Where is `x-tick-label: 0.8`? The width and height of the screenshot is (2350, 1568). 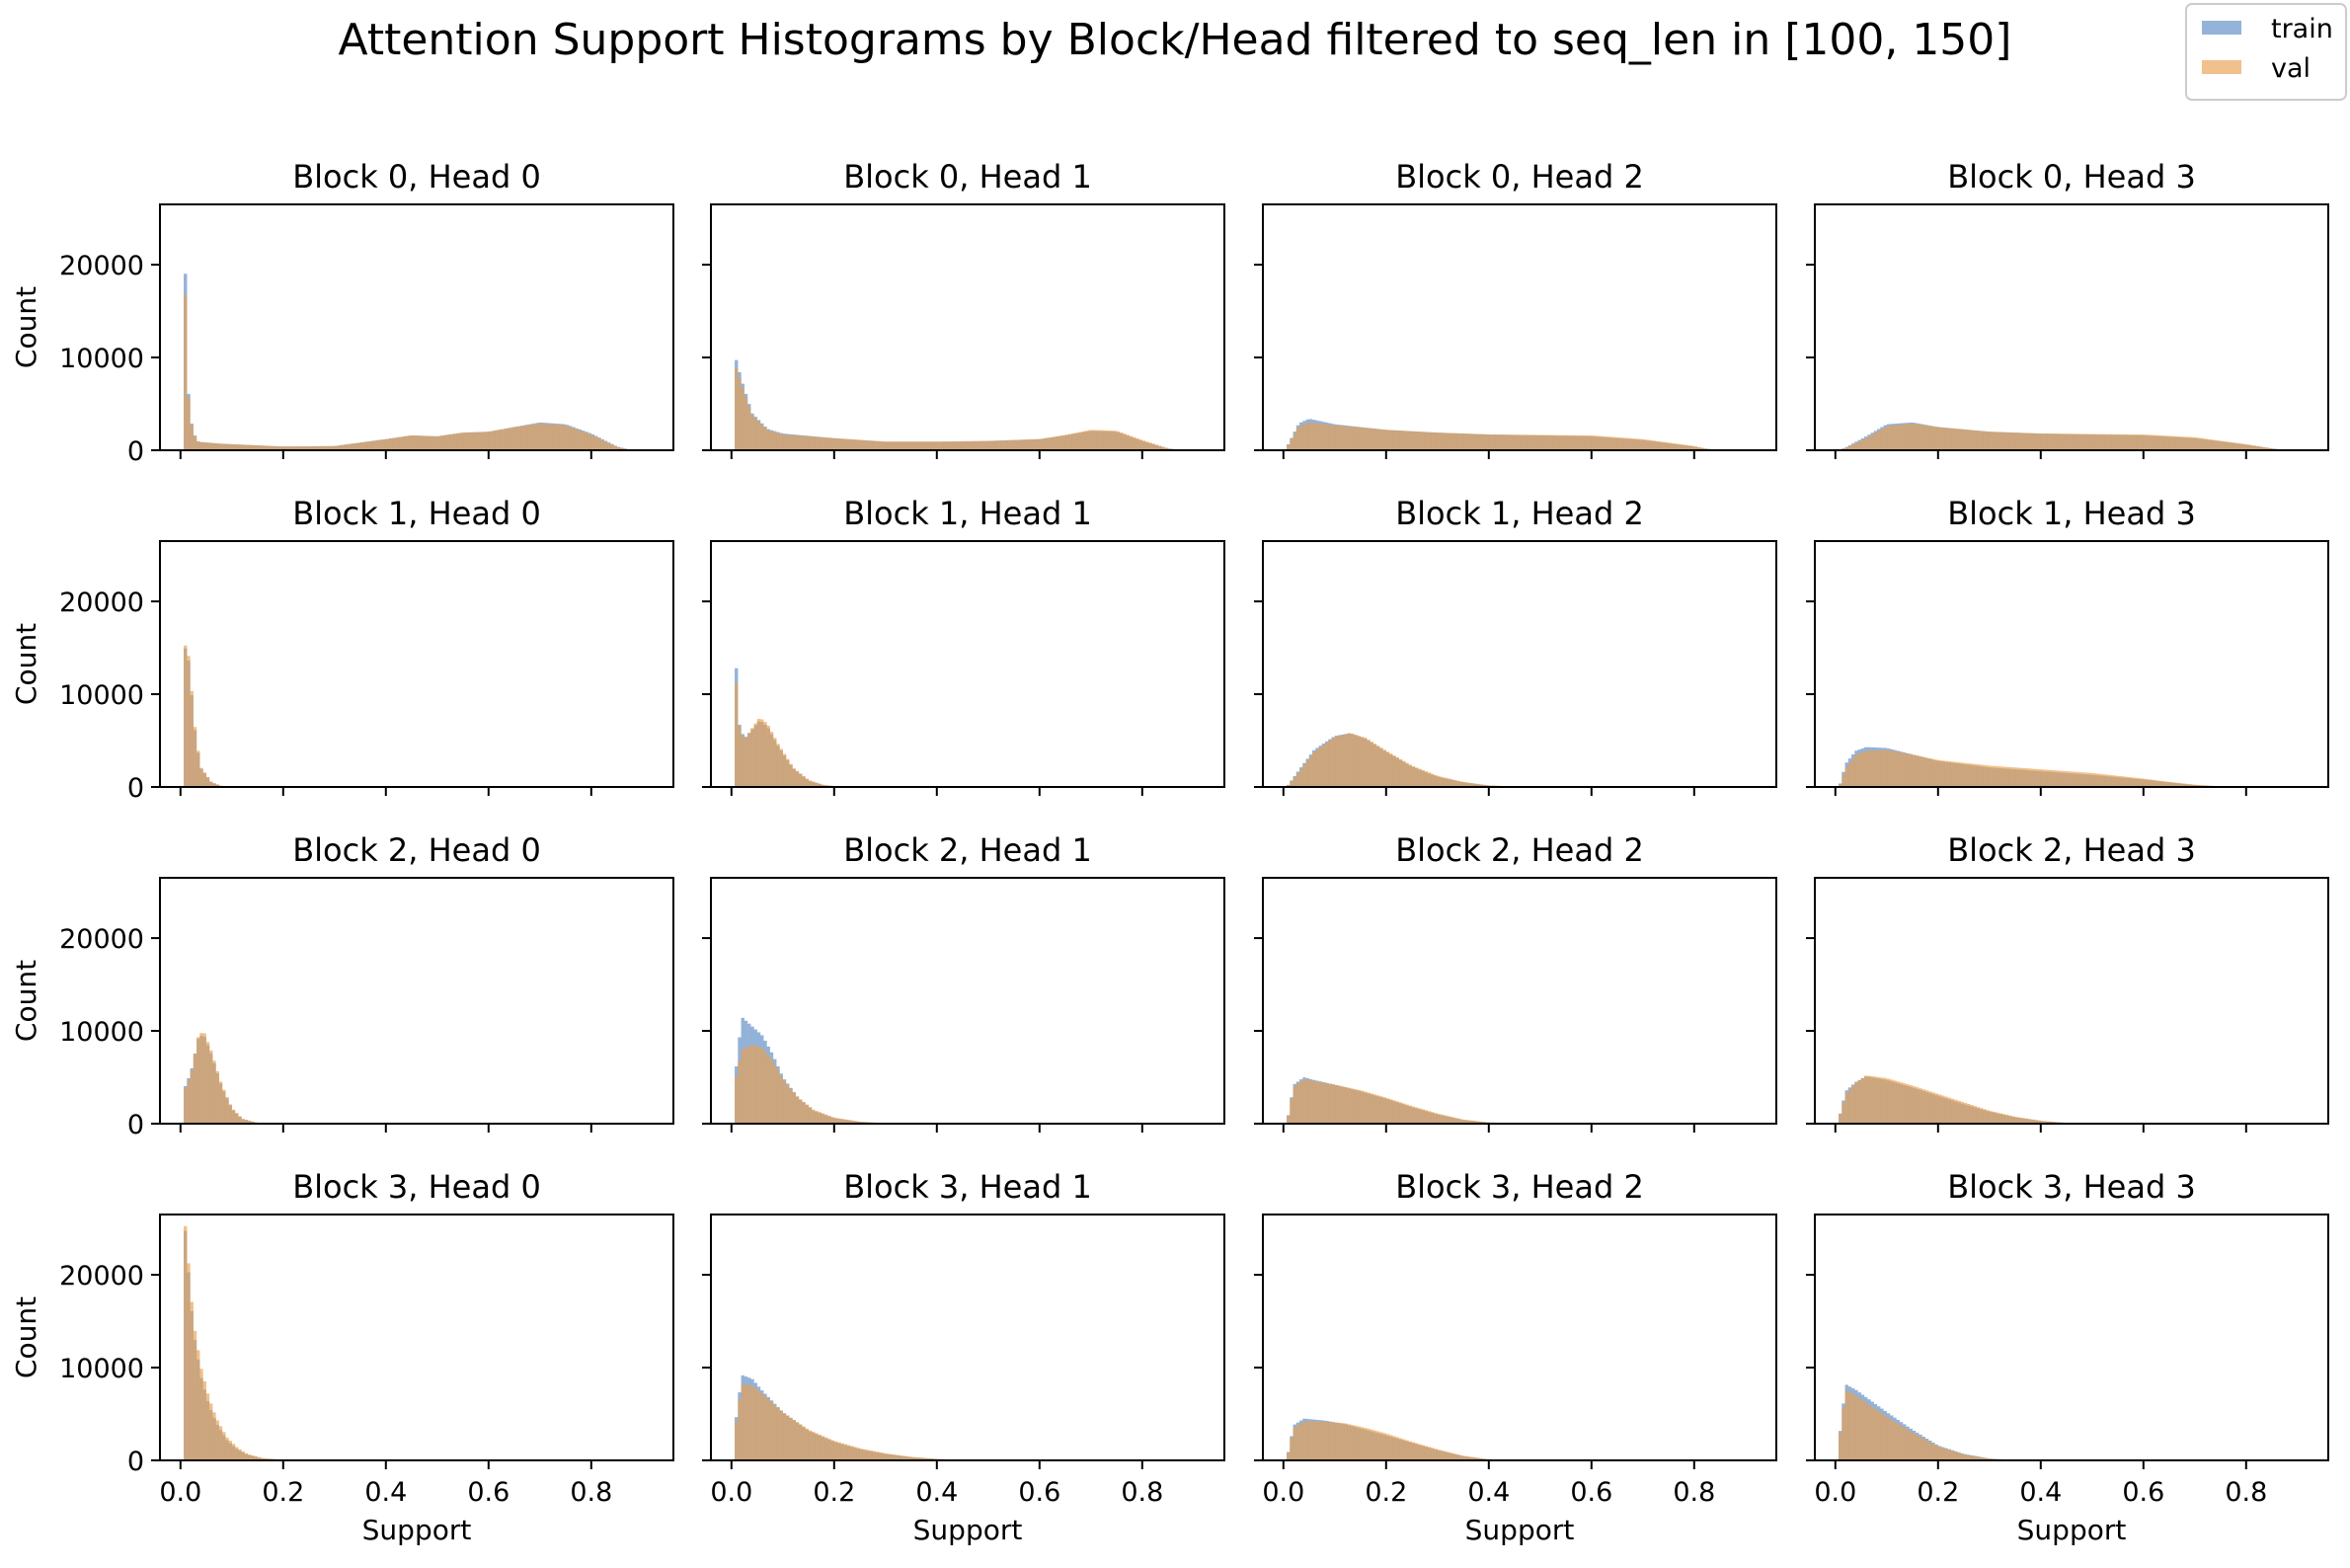
x-tick-label: 0.8 is located at coordinates (591, 1492).